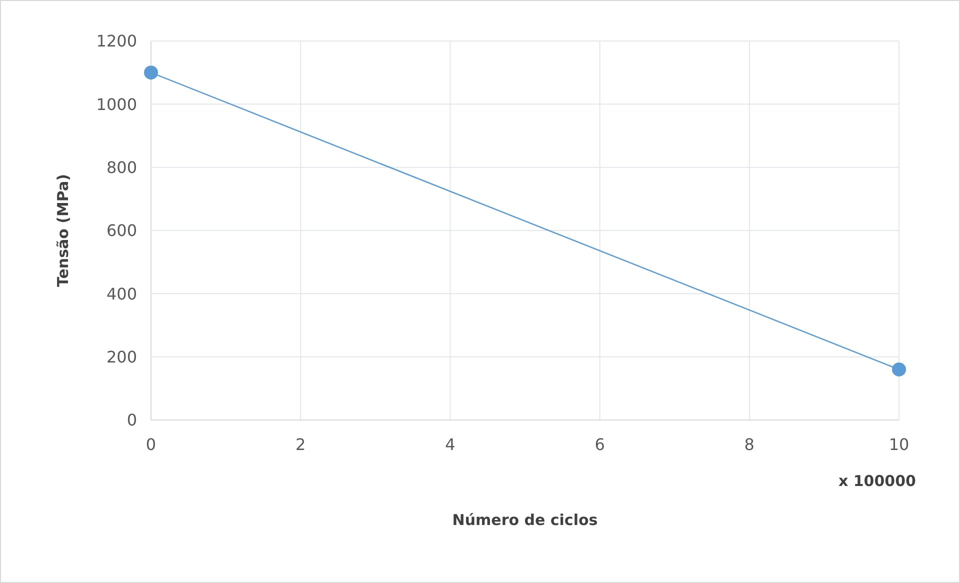 The image size is (960, 583). I want to click on y-tick-label: 800, so click(121, 167).